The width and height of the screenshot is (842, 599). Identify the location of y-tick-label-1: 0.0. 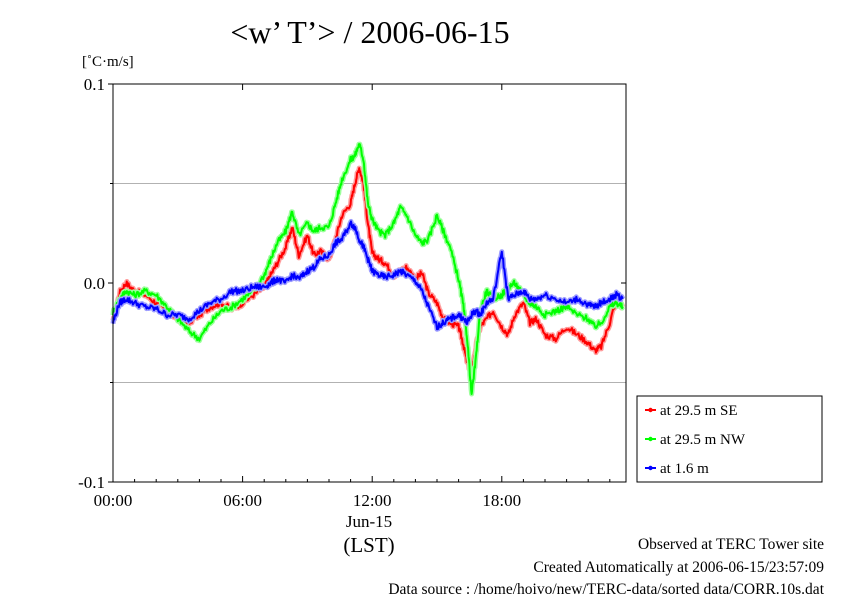
(94, 283).